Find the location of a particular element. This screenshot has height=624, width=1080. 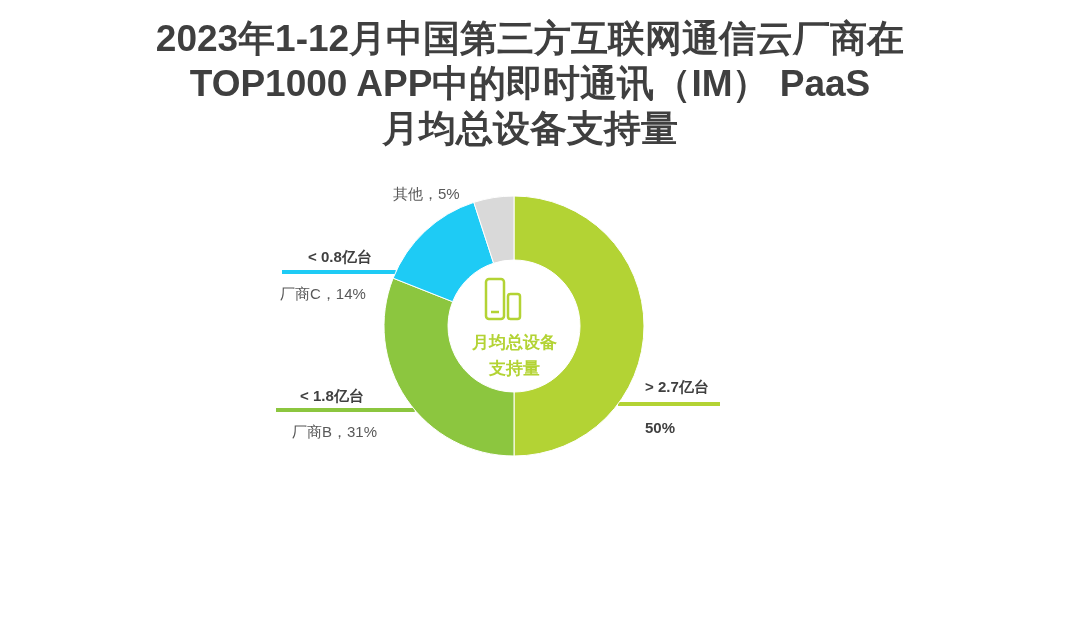

title: 2023年1-12月中国第三方互联网通信云厂商在 is located at coordinates (530, 38).